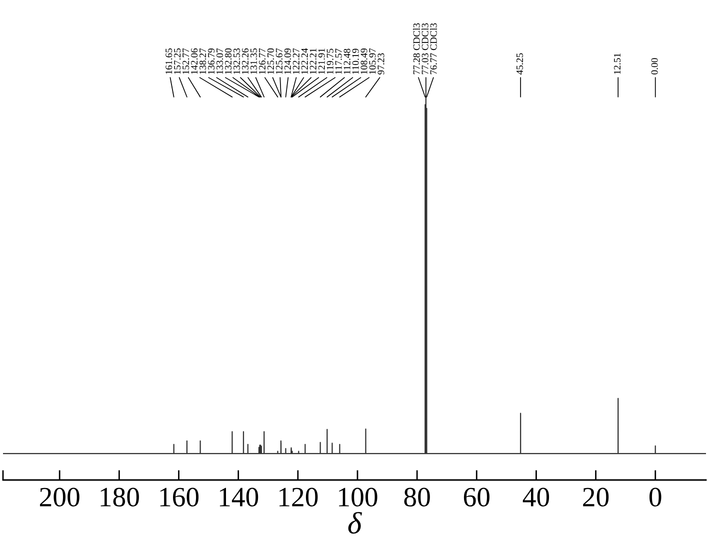 The image size is (709, 546). Describe the element at coordinates (203, 61) in the screenshot. I see `annotation: 138.27` at that location.